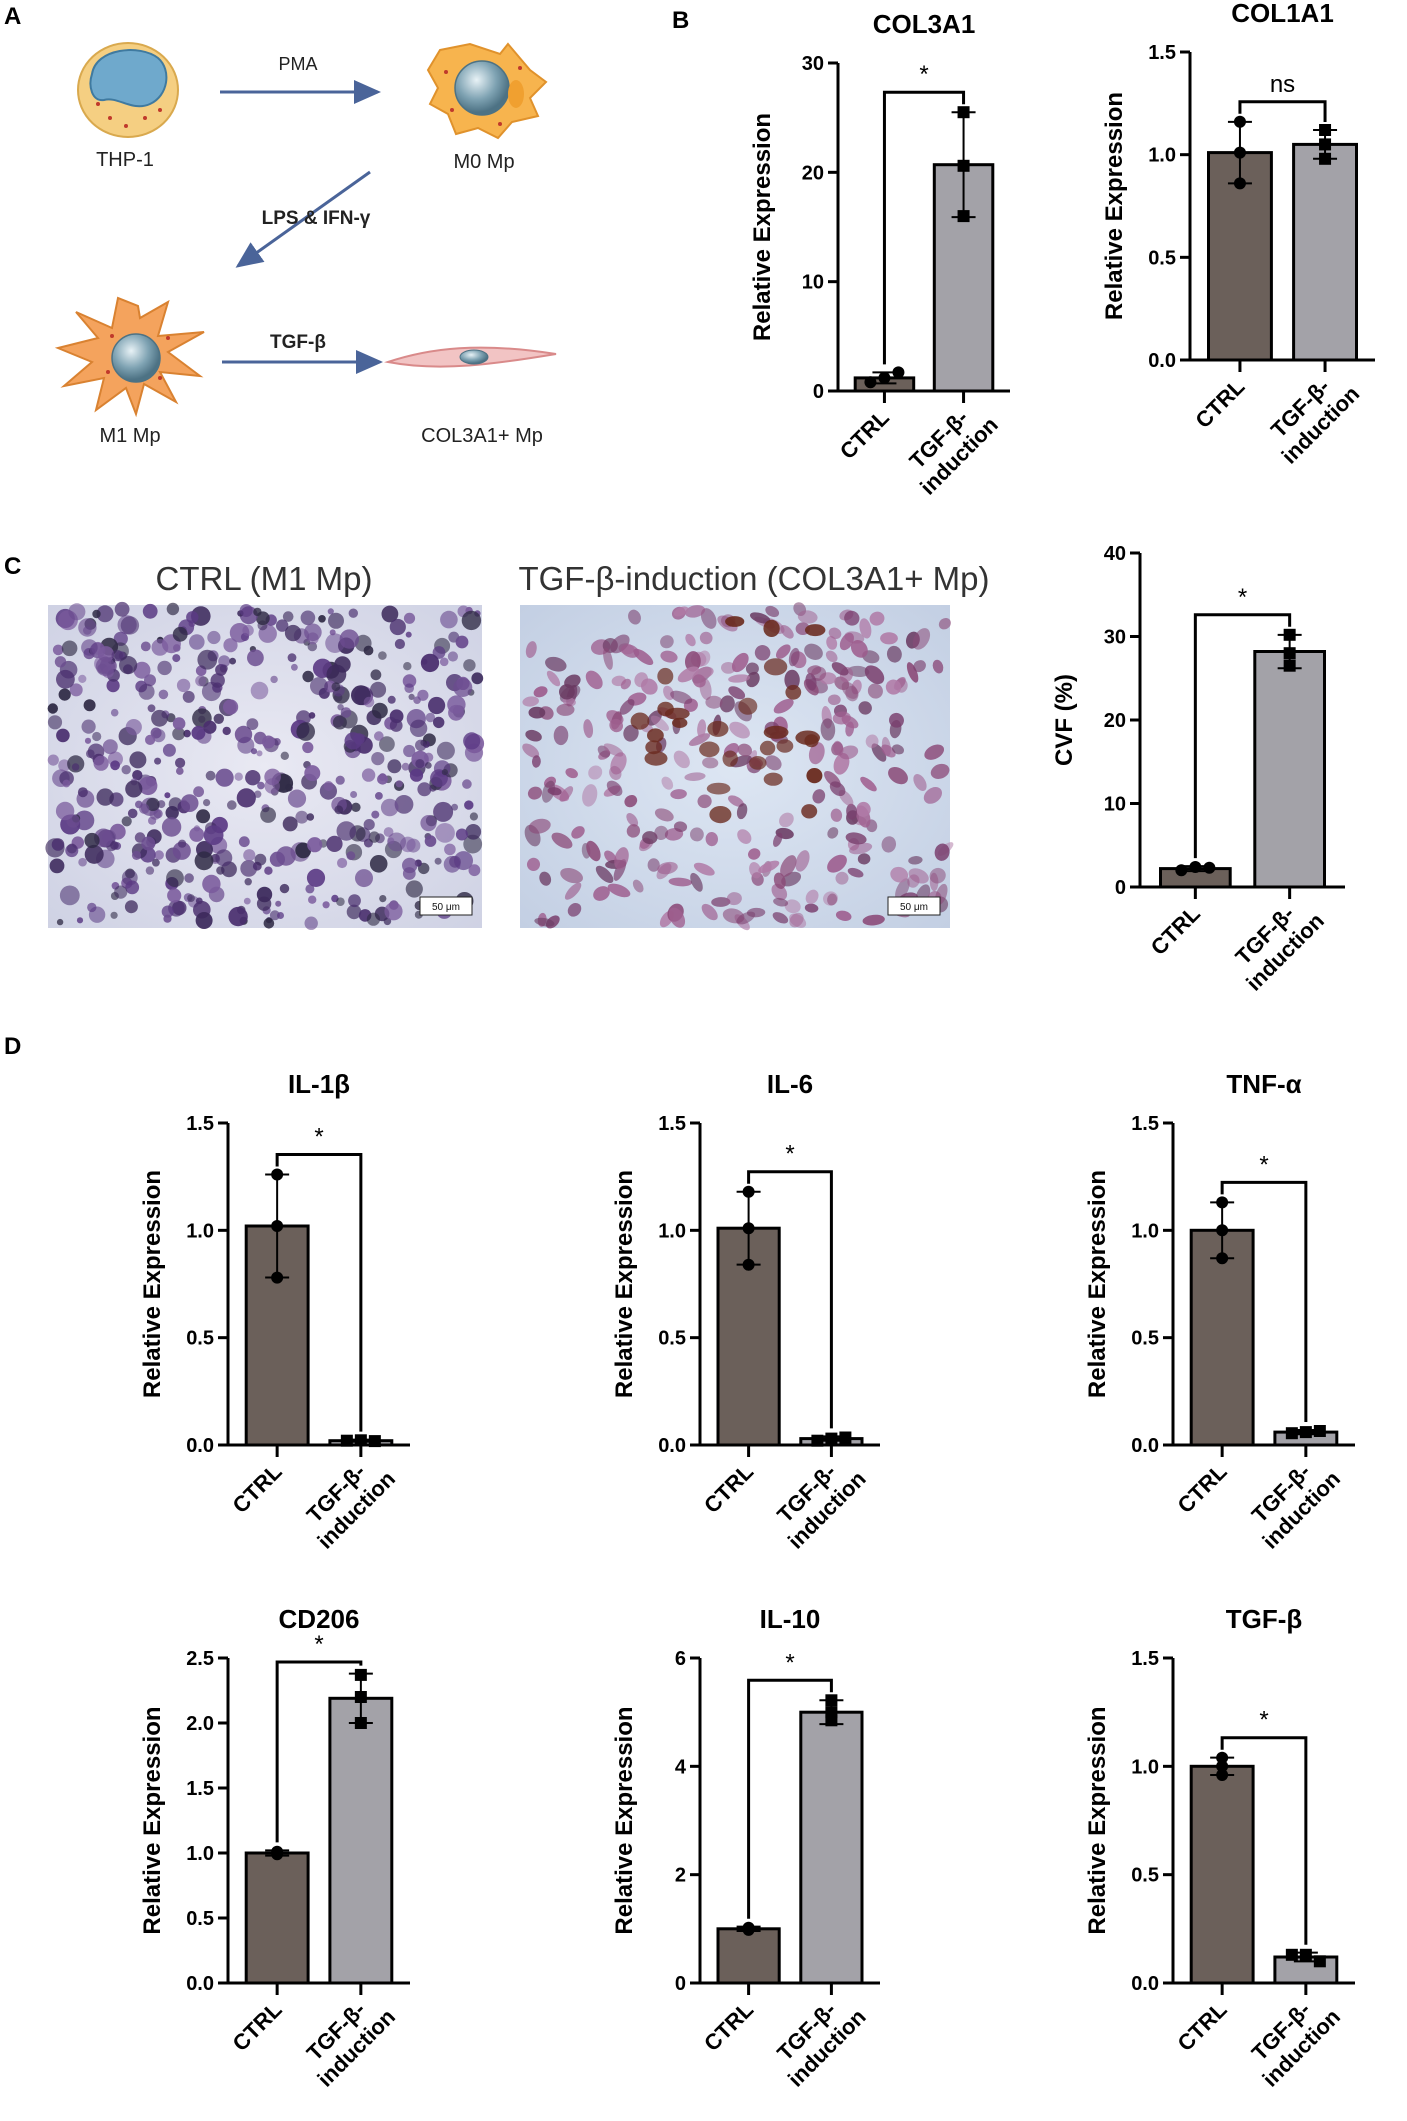 Image resolution: width=1407 pixels, height=2121 pixels. Describe the element at coordinates (672, 1446) in the screenshot. I see `y-tick-label: 0.0` at that location.